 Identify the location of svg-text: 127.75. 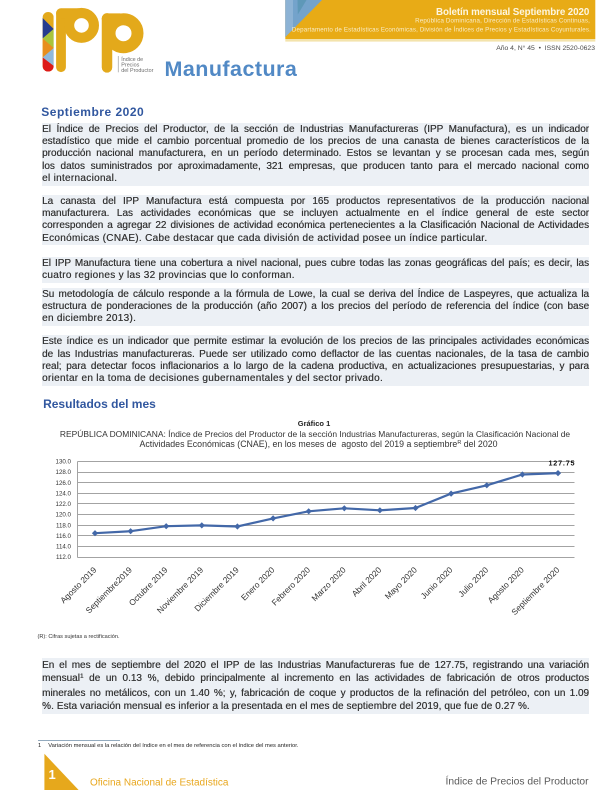
(562, 462).